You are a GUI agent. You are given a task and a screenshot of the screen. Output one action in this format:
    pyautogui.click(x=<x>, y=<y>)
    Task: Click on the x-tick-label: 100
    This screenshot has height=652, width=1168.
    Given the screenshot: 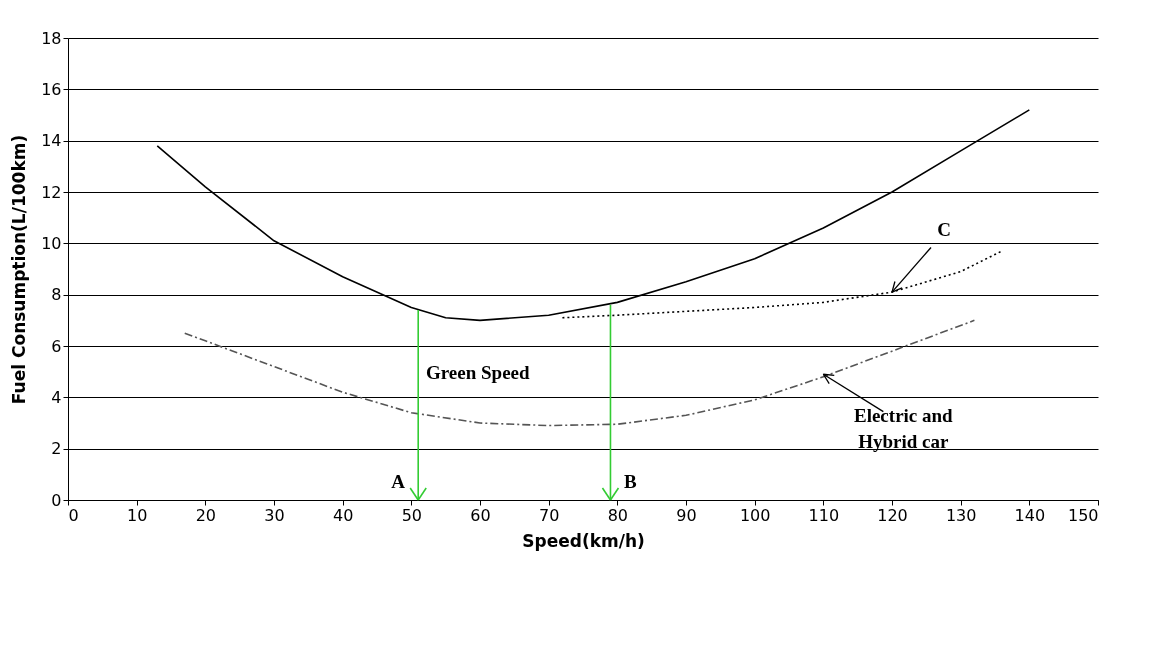 What is the action you would take?
    pyautogui.click(x=755, y=515)
    